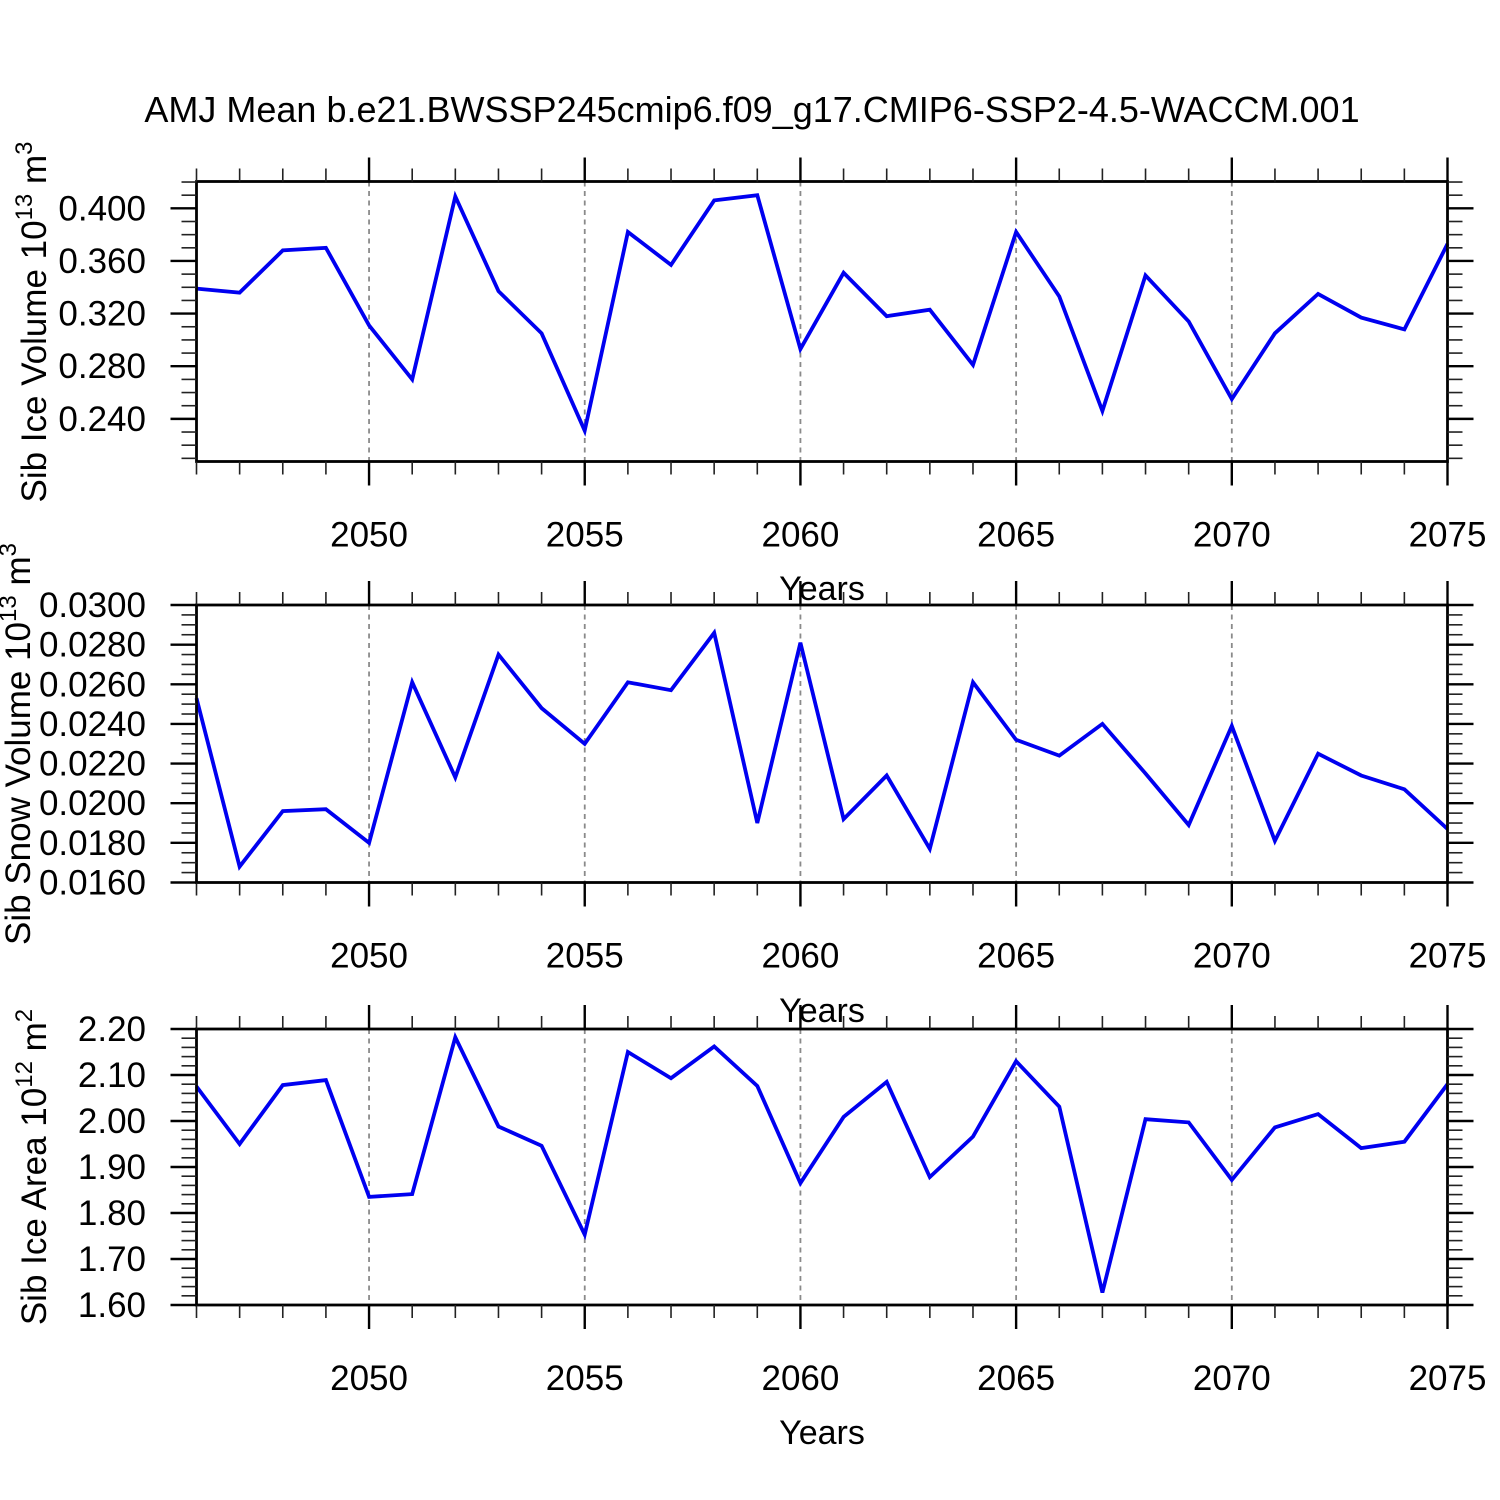 This screenshot has height=1500, width=1500. What do you see at coordinates (112, 1075) in the screenshot?
I see `y-tick-label: 2.10` at bounding box center [112, 1075].